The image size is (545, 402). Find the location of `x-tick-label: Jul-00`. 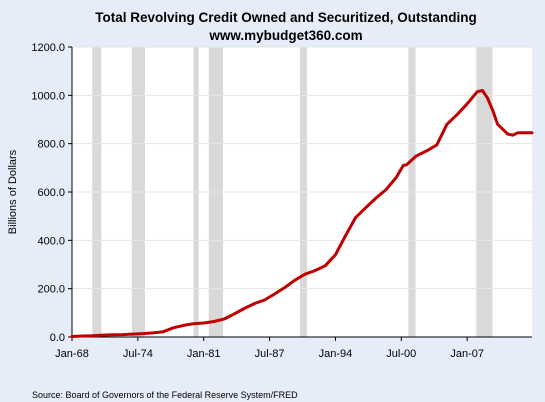

x-tick-label: Jul-00 is located at coordinates (401, 354).